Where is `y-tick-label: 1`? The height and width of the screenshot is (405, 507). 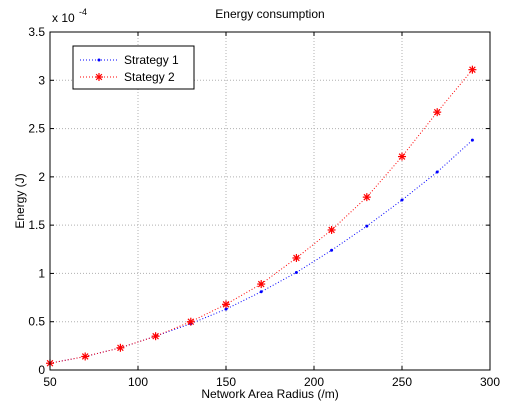
y-tick-label: 1 is located at coordinates (41, 273).